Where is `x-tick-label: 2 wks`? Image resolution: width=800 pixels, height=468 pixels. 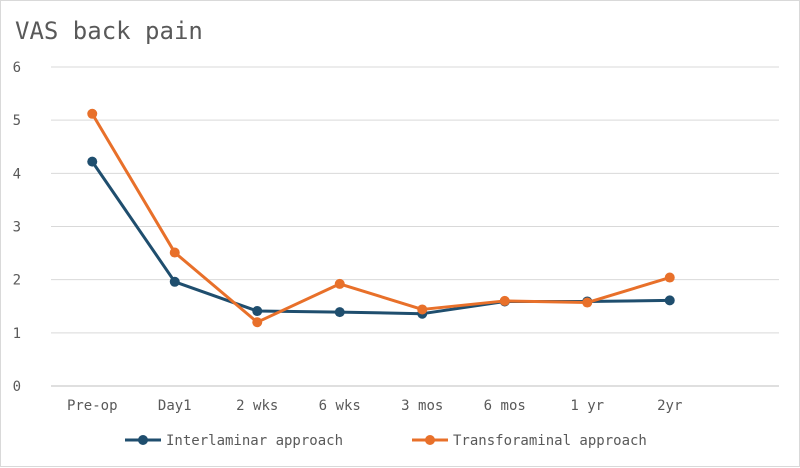 x-tick-label: 2 wks is located at coordinates (257, 406).